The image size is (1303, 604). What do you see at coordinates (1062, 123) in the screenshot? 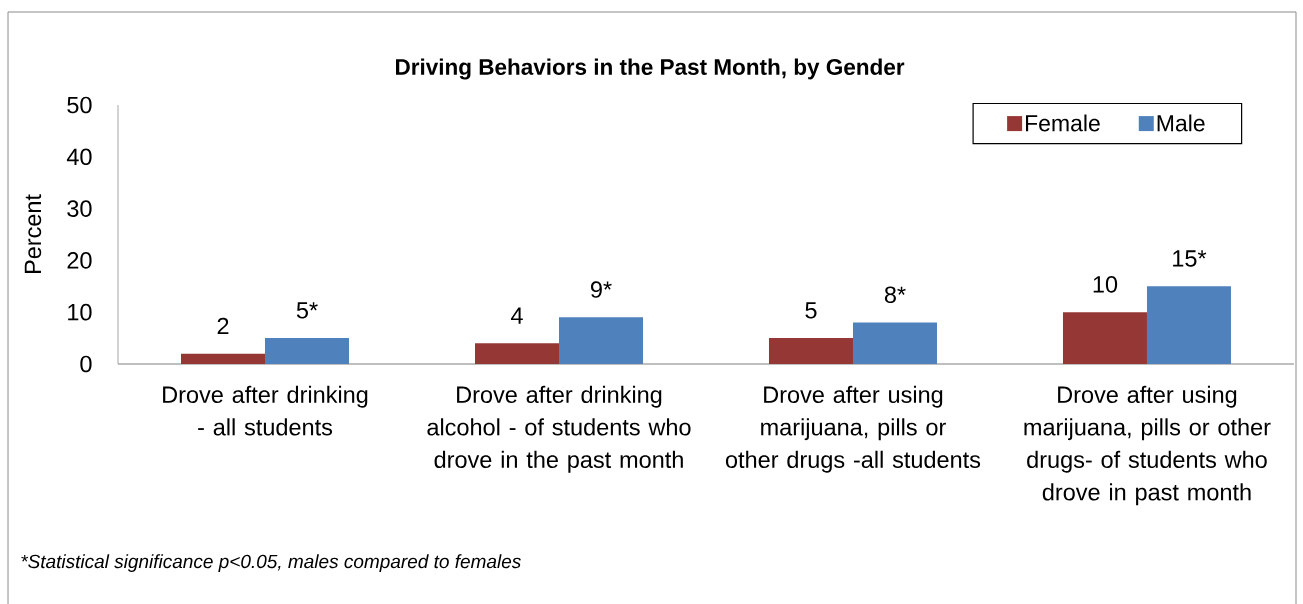
I see `legend-label: Female` at bounding box center [1062, 123].